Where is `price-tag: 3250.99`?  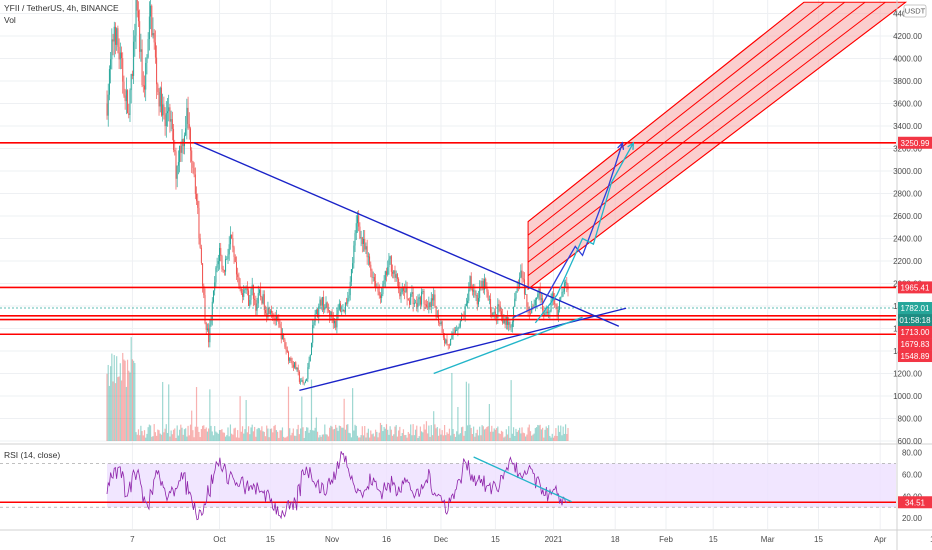 price-tag: 3250.99 is located at coordinates (915, 143).